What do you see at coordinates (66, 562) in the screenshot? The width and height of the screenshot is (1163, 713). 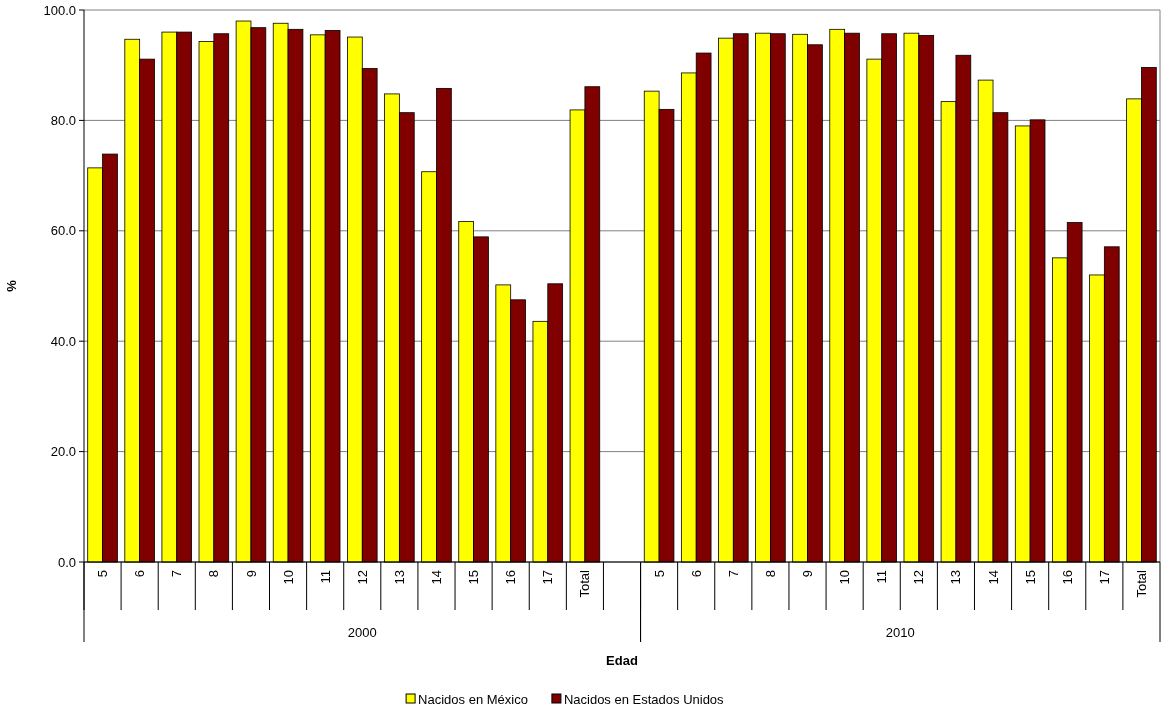 I see `y-tick-label: 0.0` at bounding box center [66, 562].